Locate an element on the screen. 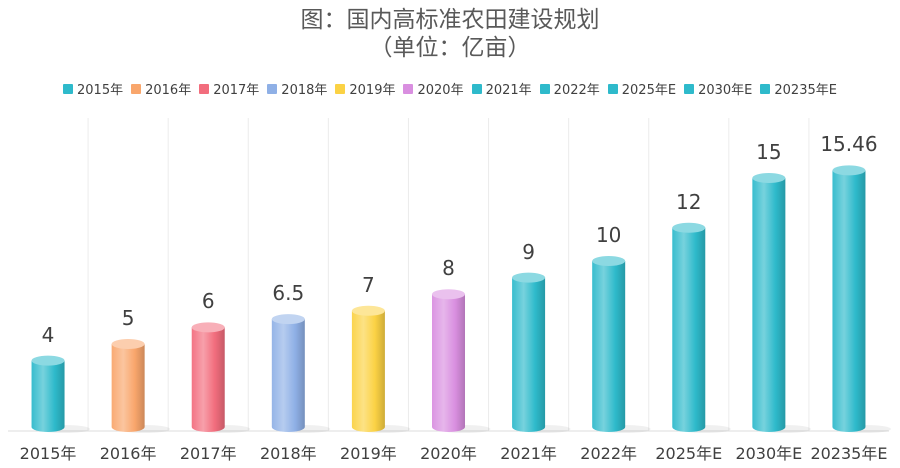  chart-title: 图：国内高标准农田建设规划 is located at coordinates (450, 20).